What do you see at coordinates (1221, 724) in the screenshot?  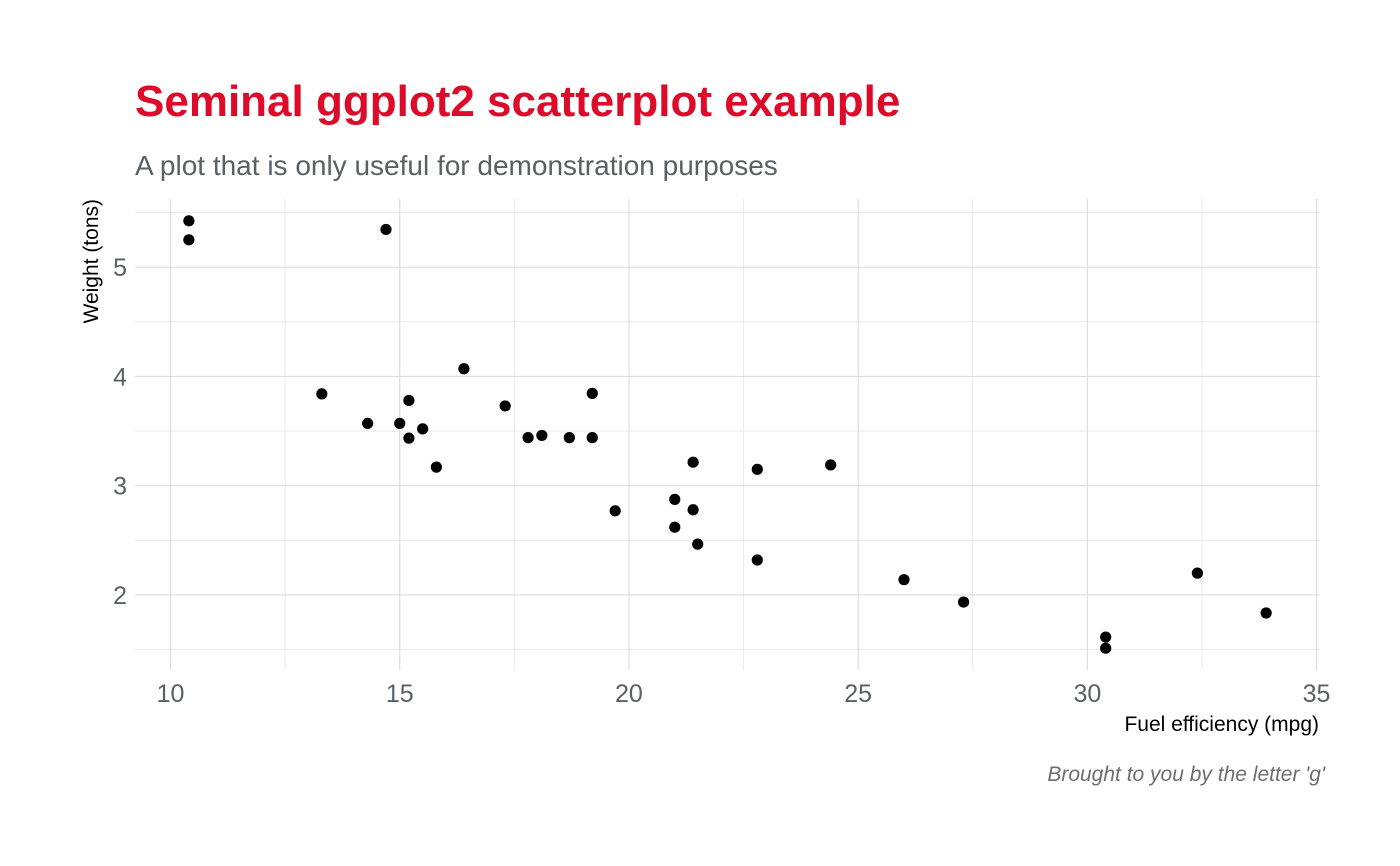 I see `x-axis-title: Fuel efficiency (mpg)` at bounding box center [1221, 724].